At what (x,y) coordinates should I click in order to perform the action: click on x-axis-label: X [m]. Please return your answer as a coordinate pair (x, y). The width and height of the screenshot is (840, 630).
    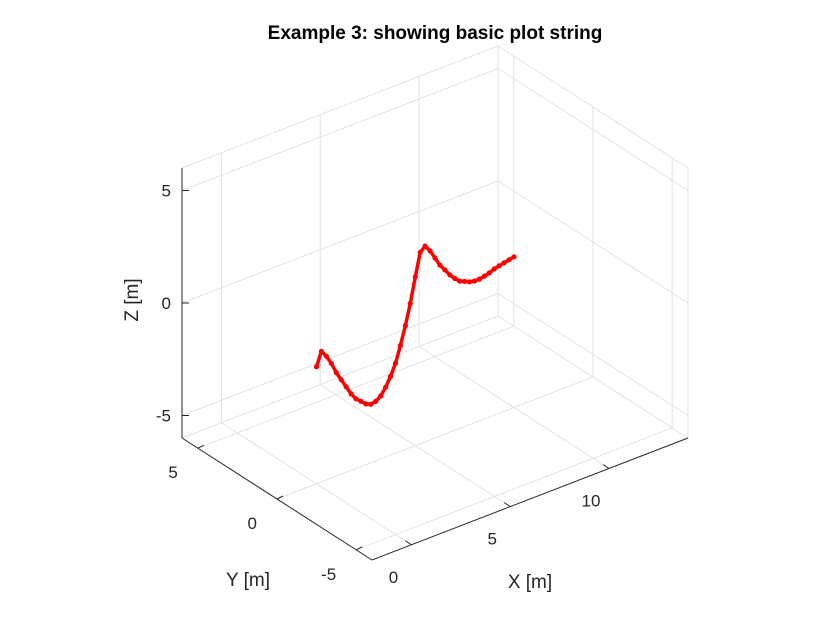
    Looking at the image, I should click on (530, 582).